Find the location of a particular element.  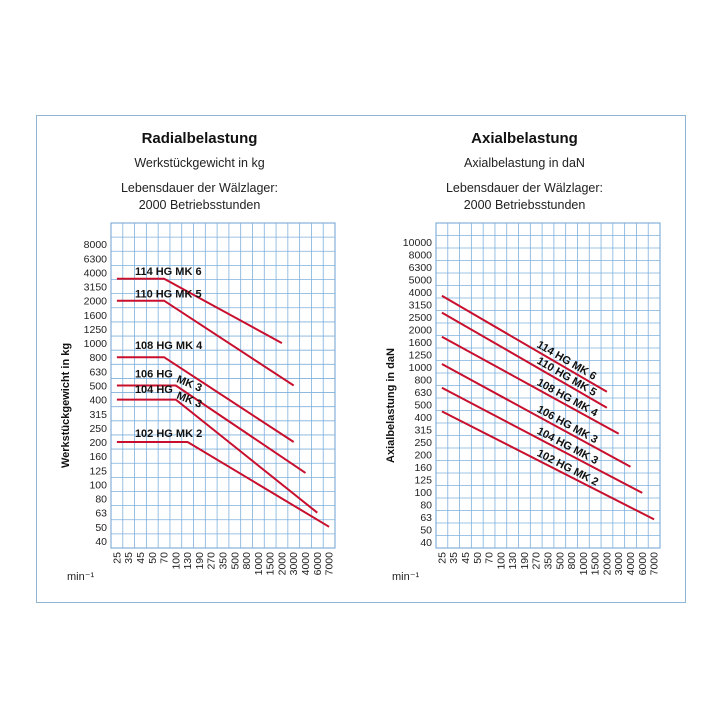

y-tick-label: 5000 is located at coordinates (421, 280).